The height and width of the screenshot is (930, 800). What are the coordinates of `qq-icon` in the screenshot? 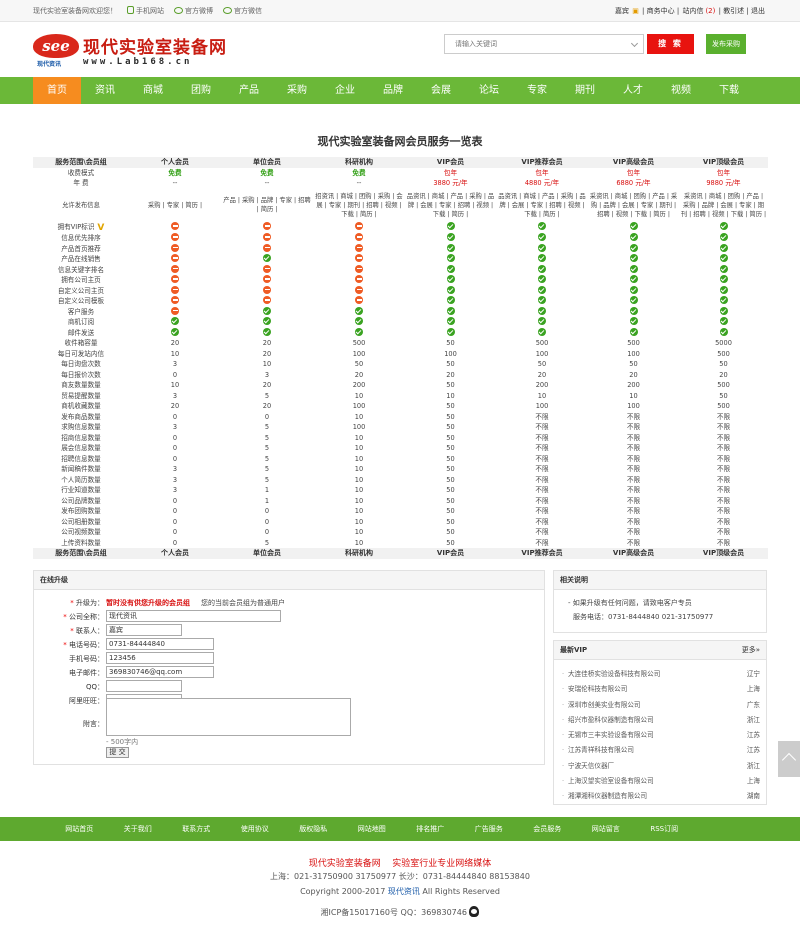 It's located at (474, 911).